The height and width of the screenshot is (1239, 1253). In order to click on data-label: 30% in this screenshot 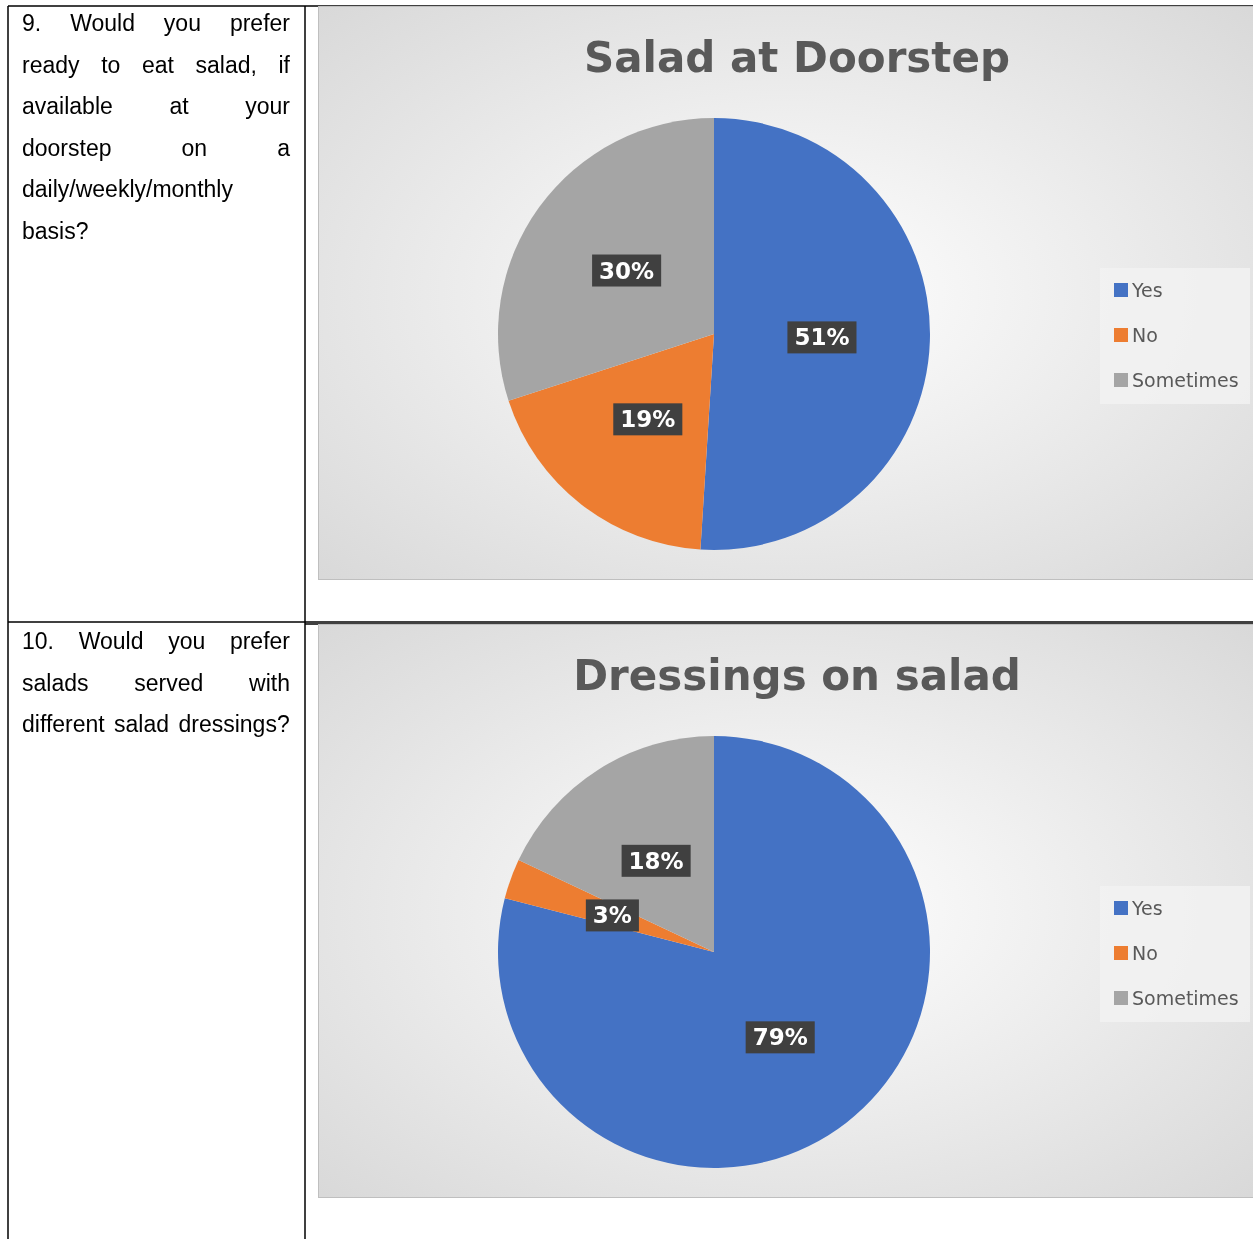, I will do `click(627, 270)`.